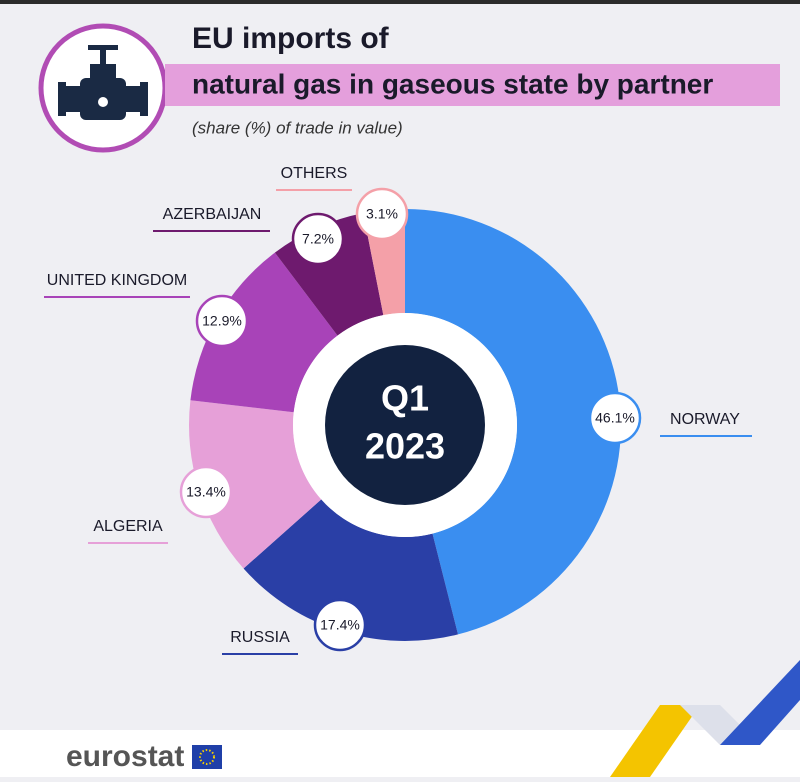 This screenshot has width=800, height=782. What do you see at coordinates (207, 757) in the screenshot?
I see `eu-flag` at bounding box center [207, 757].